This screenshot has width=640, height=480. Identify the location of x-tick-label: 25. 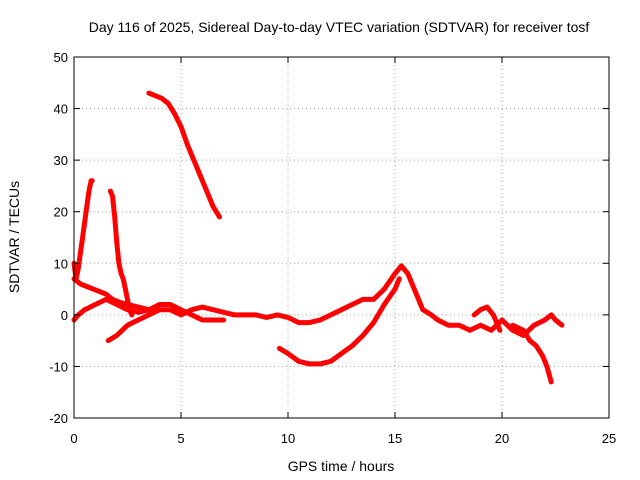
(609, 438).